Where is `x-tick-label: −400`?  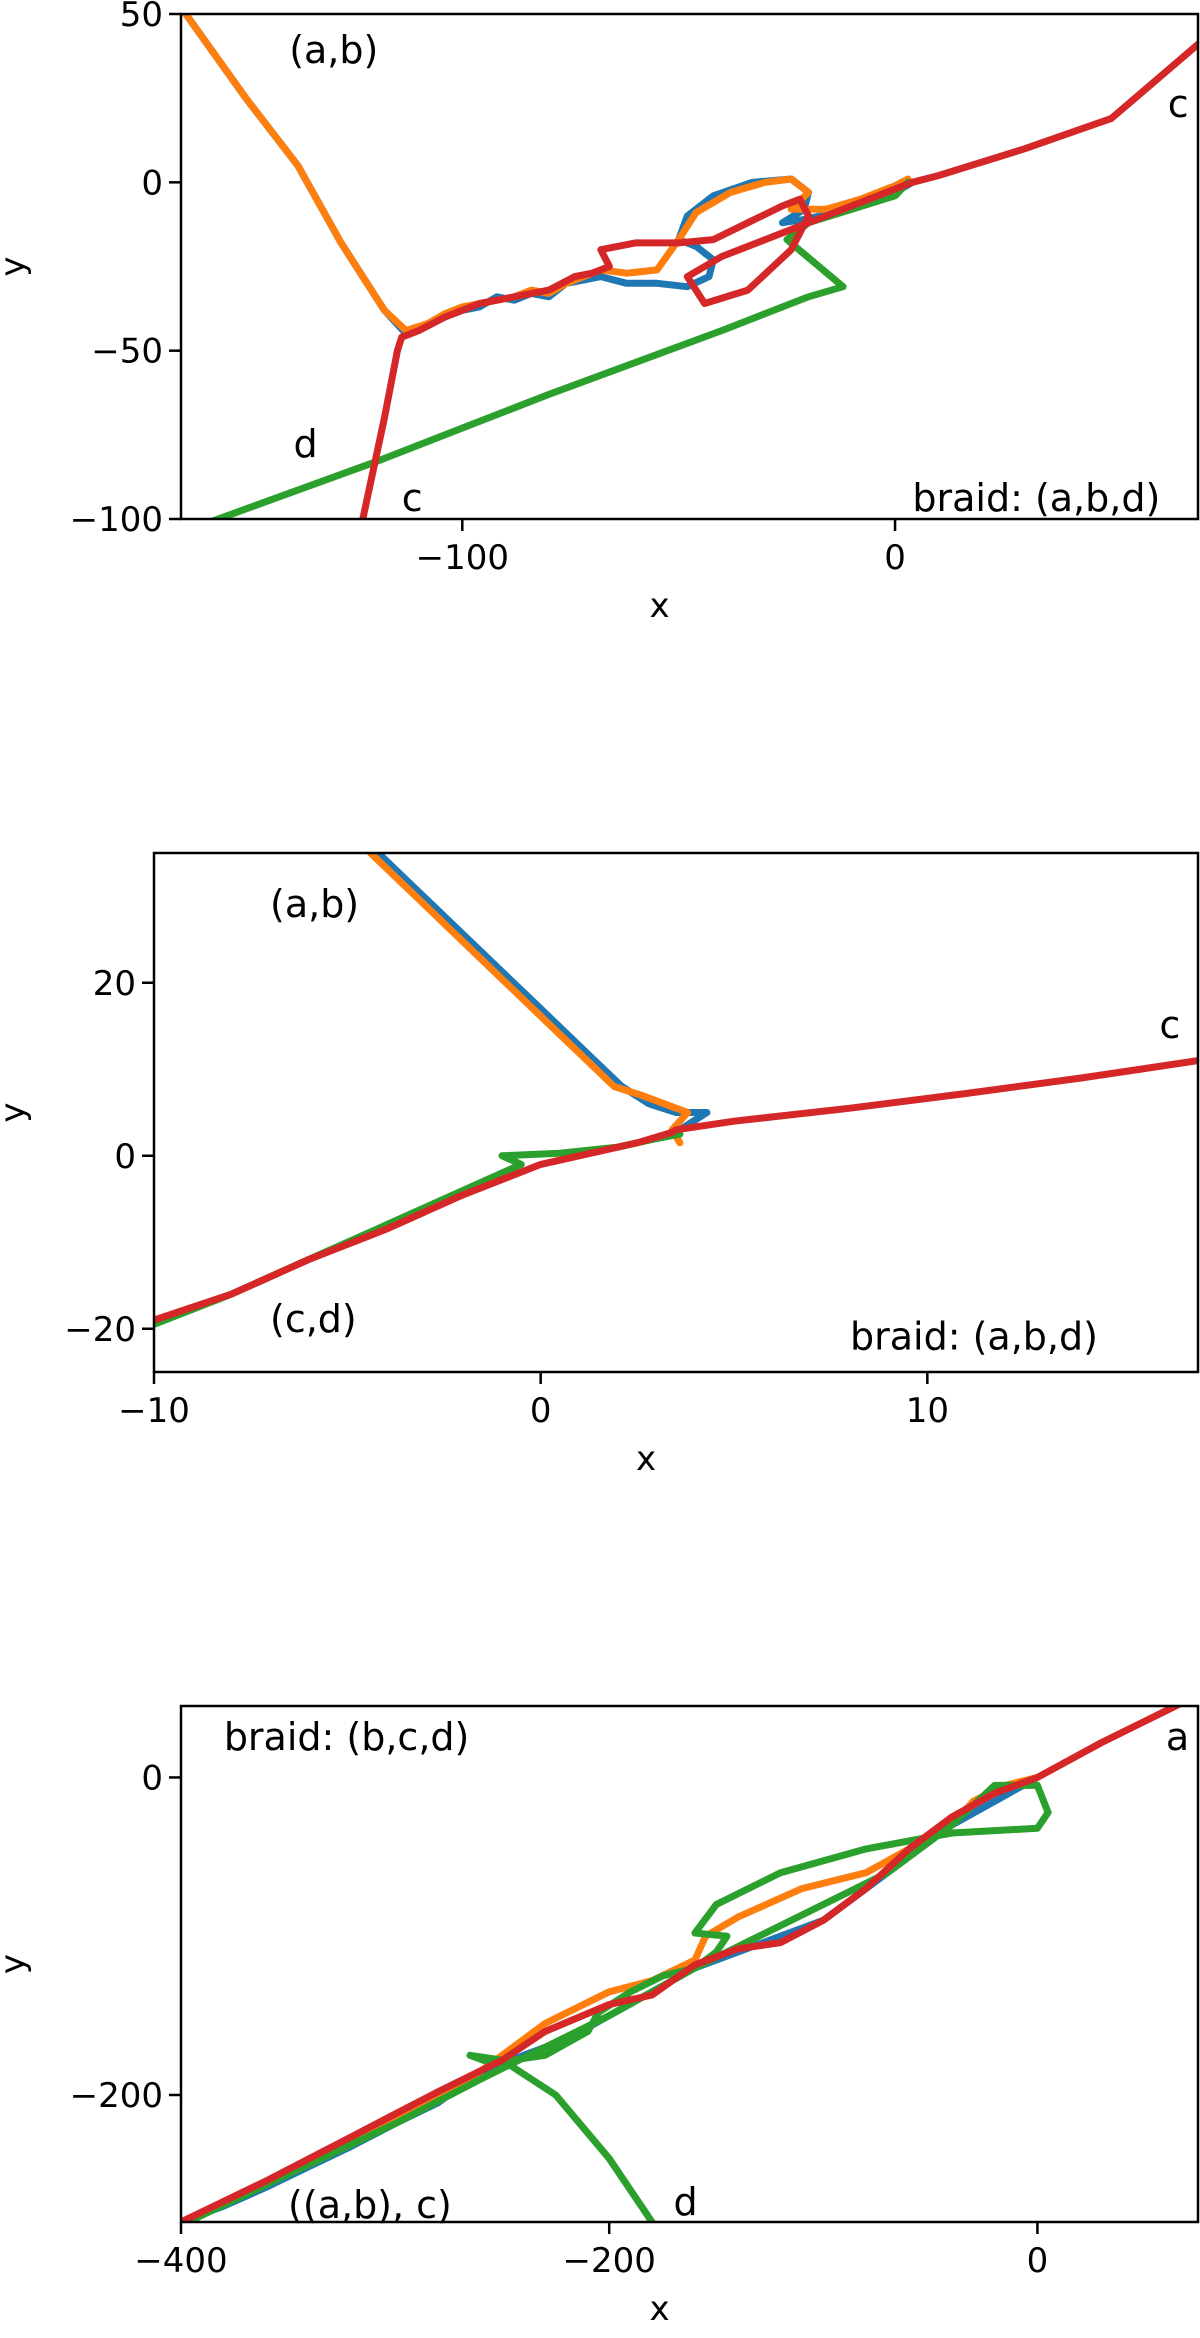
x-tick-label: −400 is located at coordinates (180, 2261).